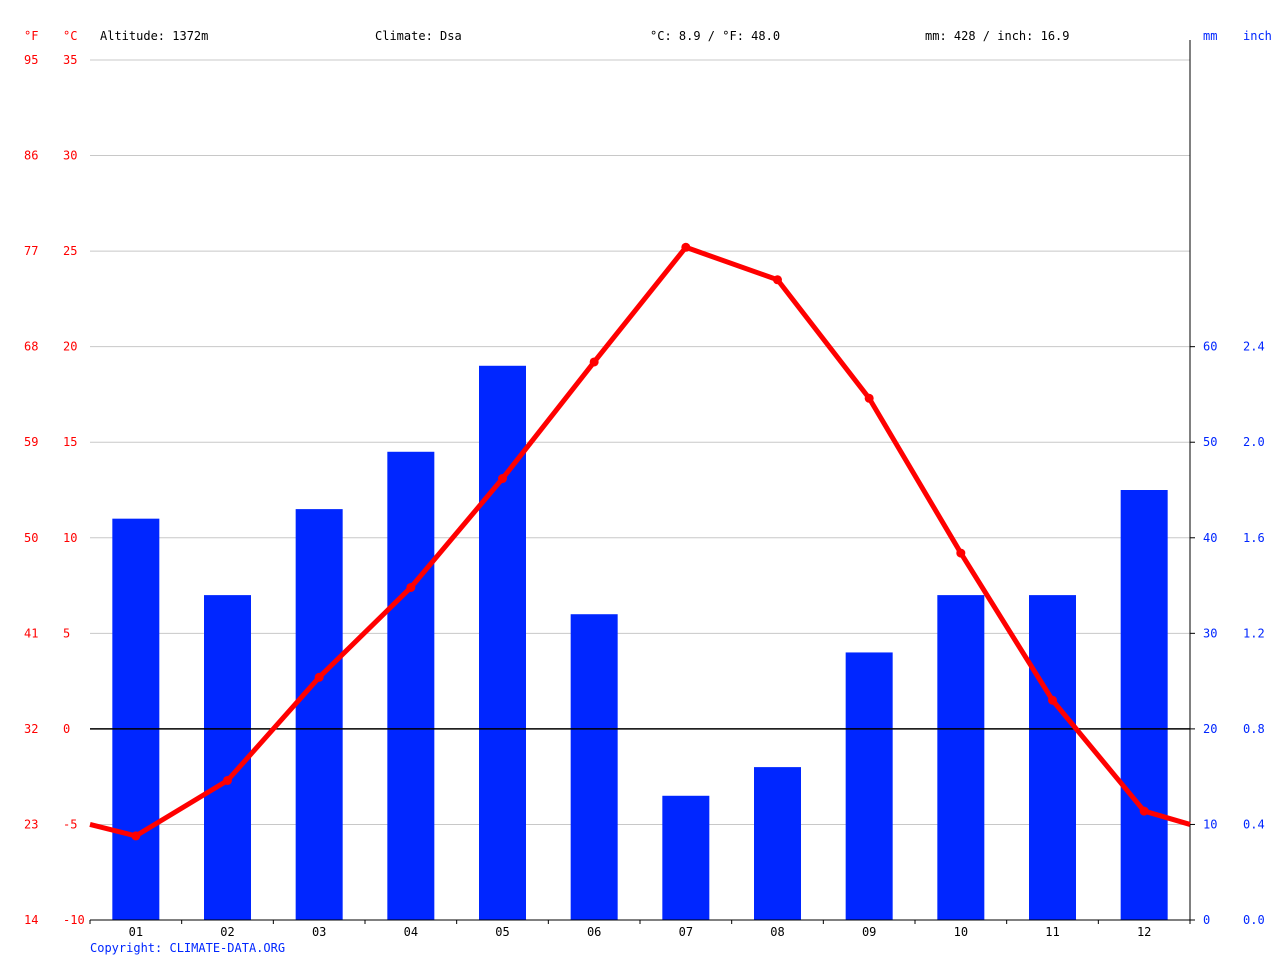 Image resolution: width=1280 pixels, height=960 pixels. I want to click on fahrenheit-tick-label: 59, so click(31, 442).